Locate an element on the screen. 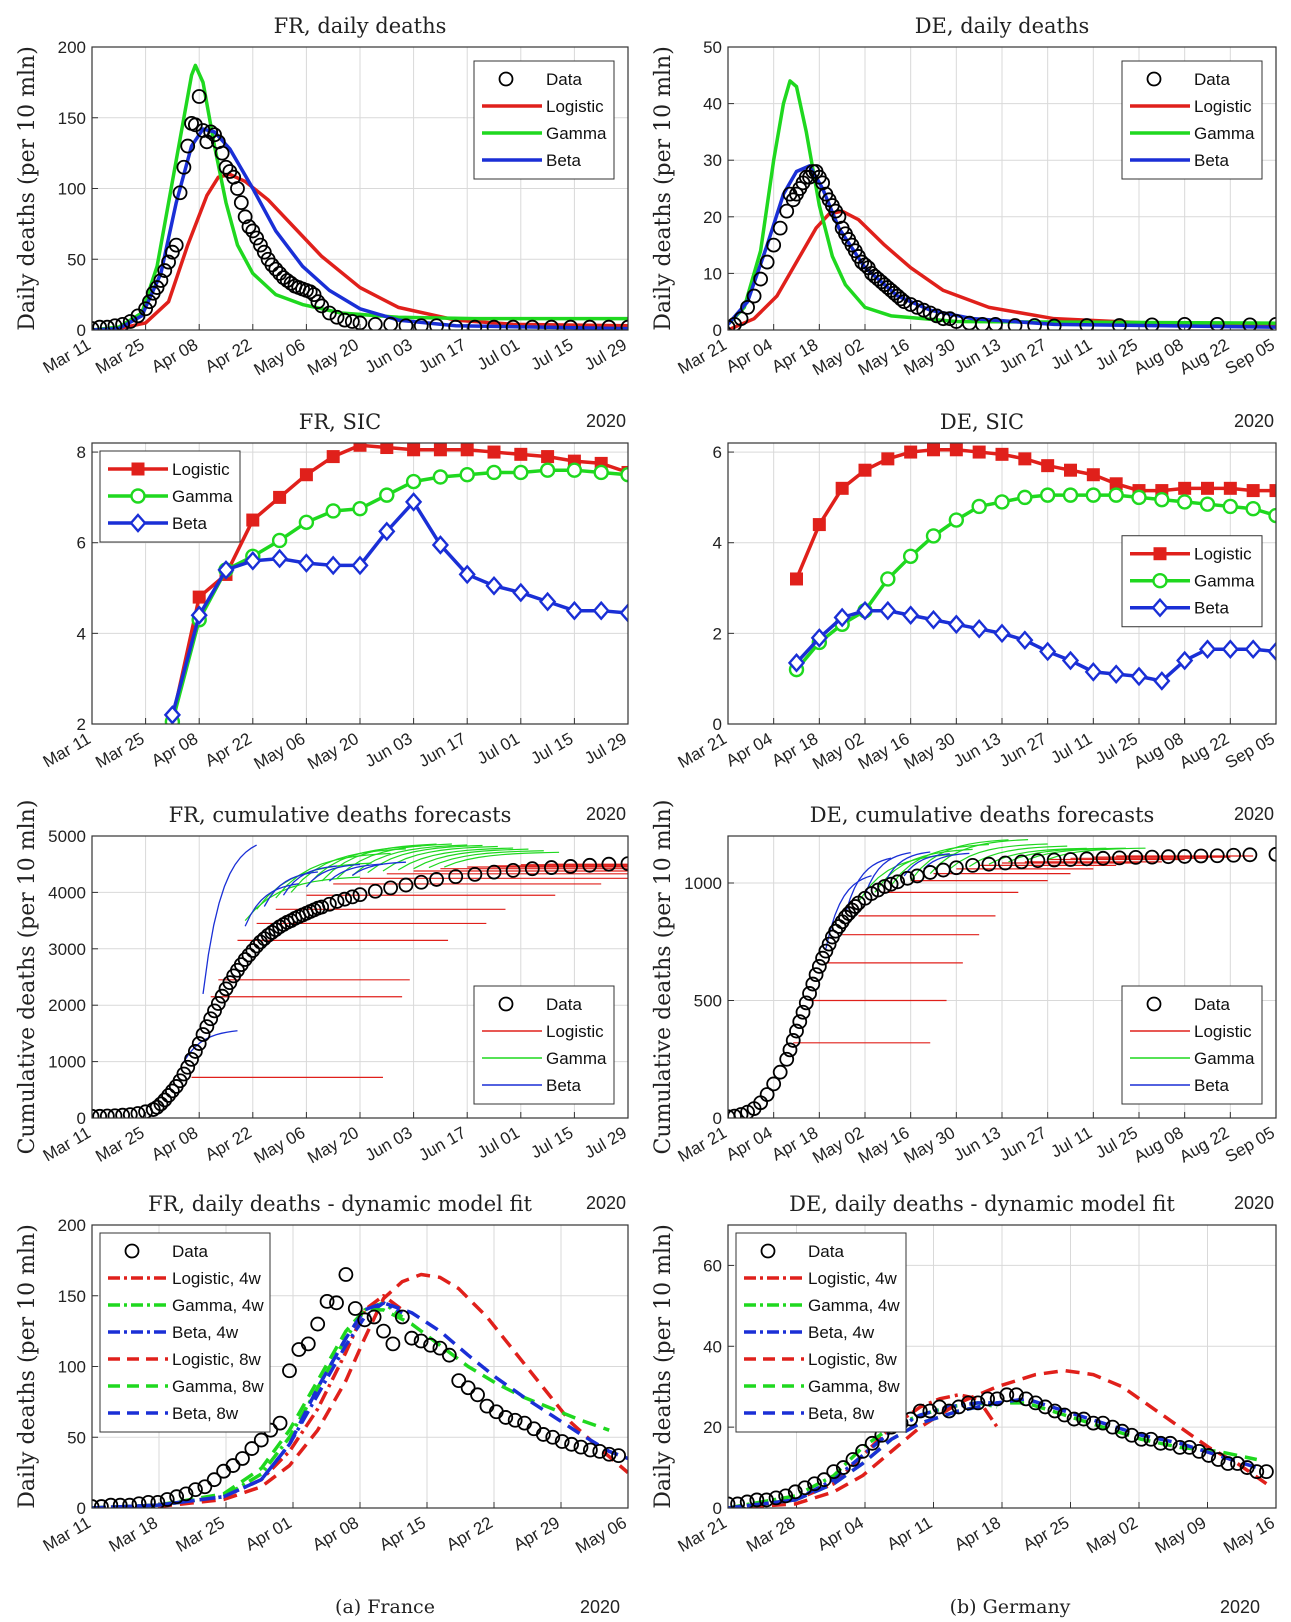 The image size is (1291, 1622). legend-box is located at coordinates (544, 1045).